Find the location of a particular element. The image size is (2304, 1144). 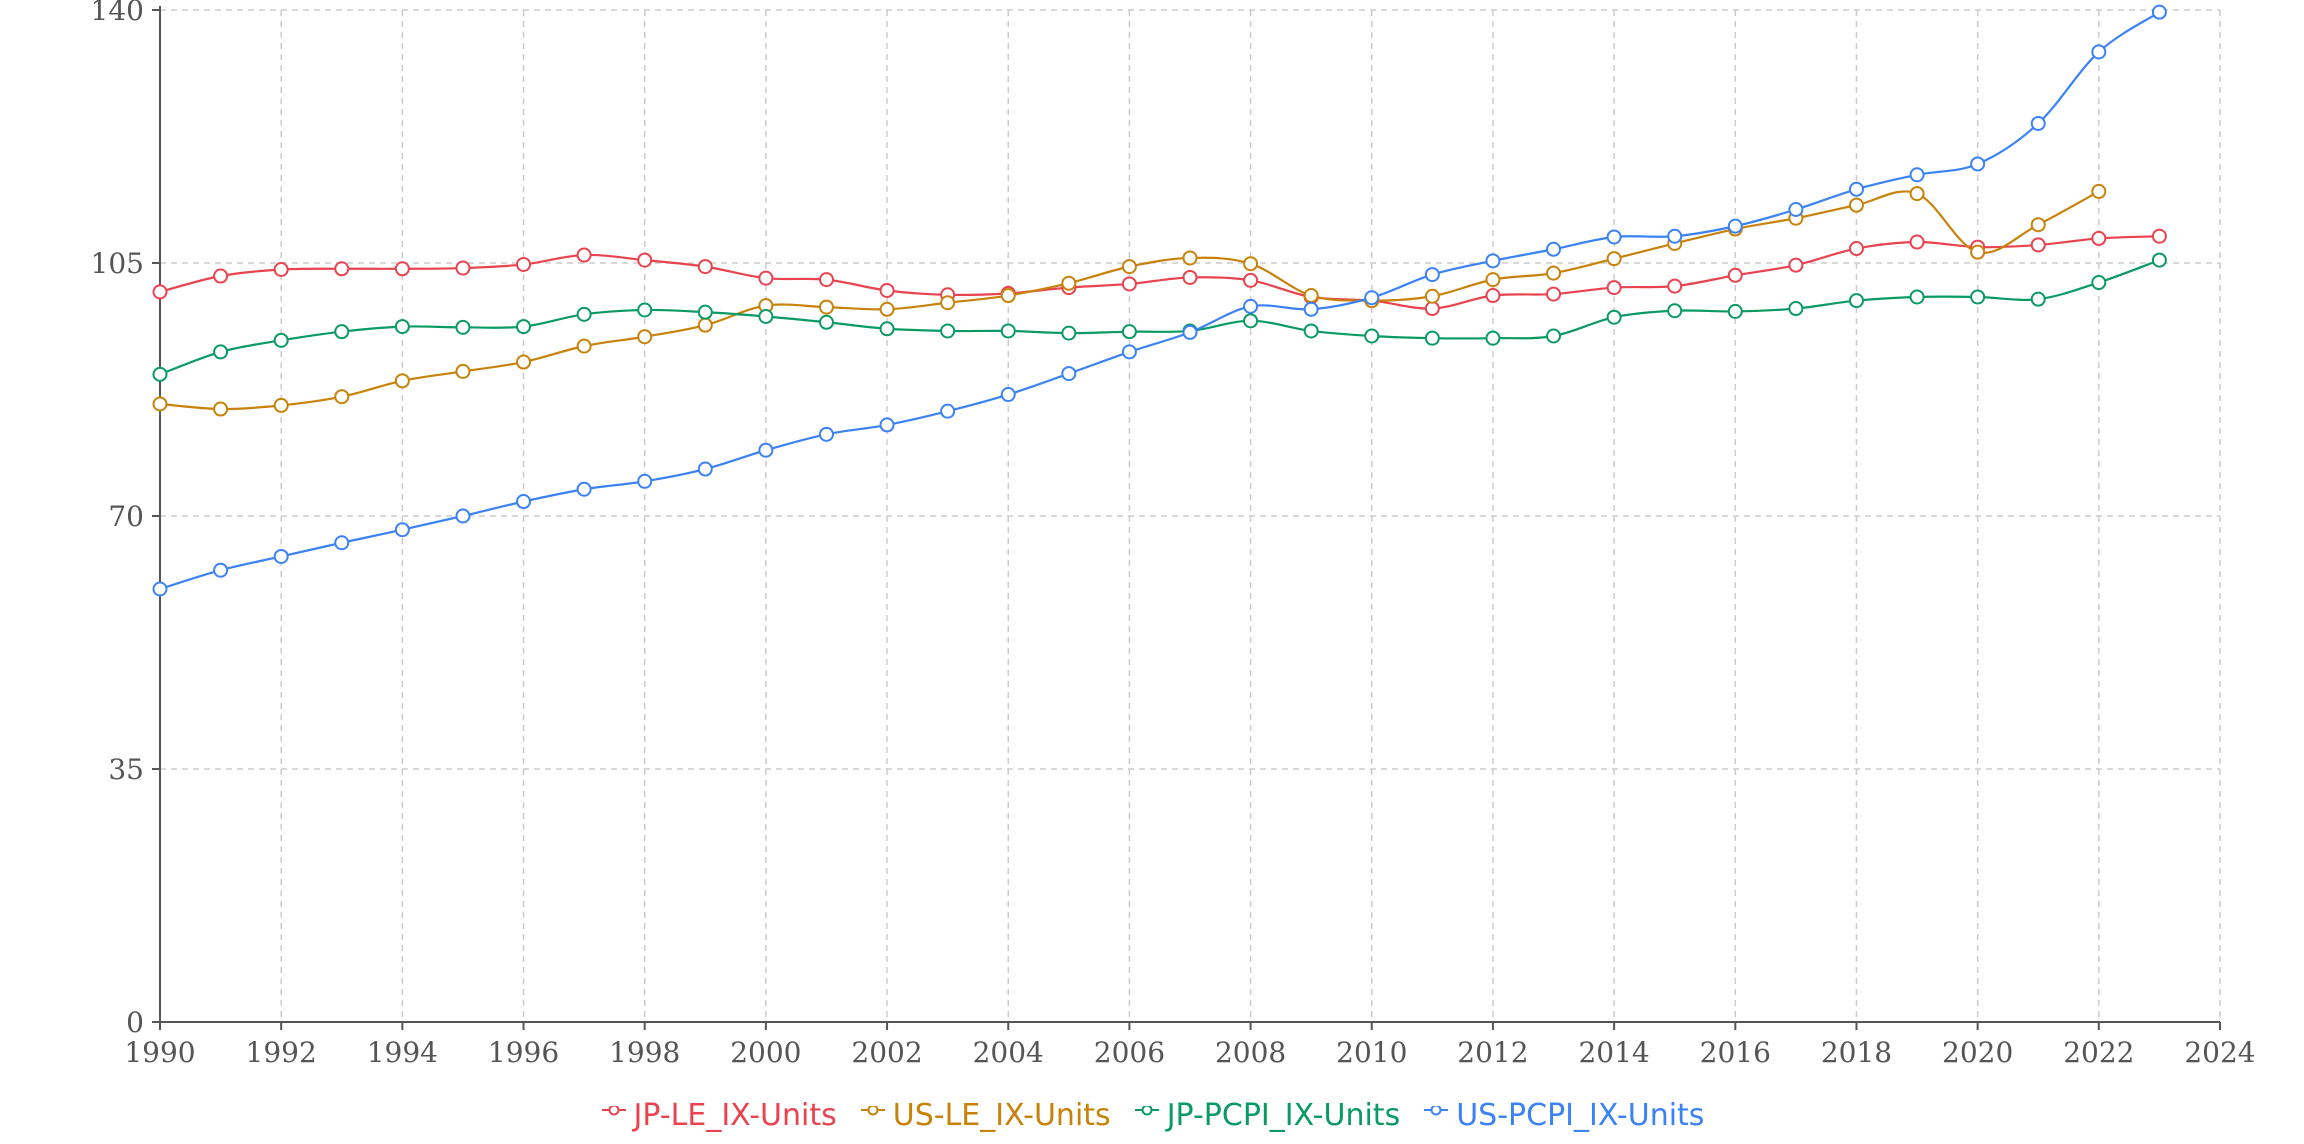

legend-item: US-PCPI_IX-Units is located at coordinates (1563, 1115).